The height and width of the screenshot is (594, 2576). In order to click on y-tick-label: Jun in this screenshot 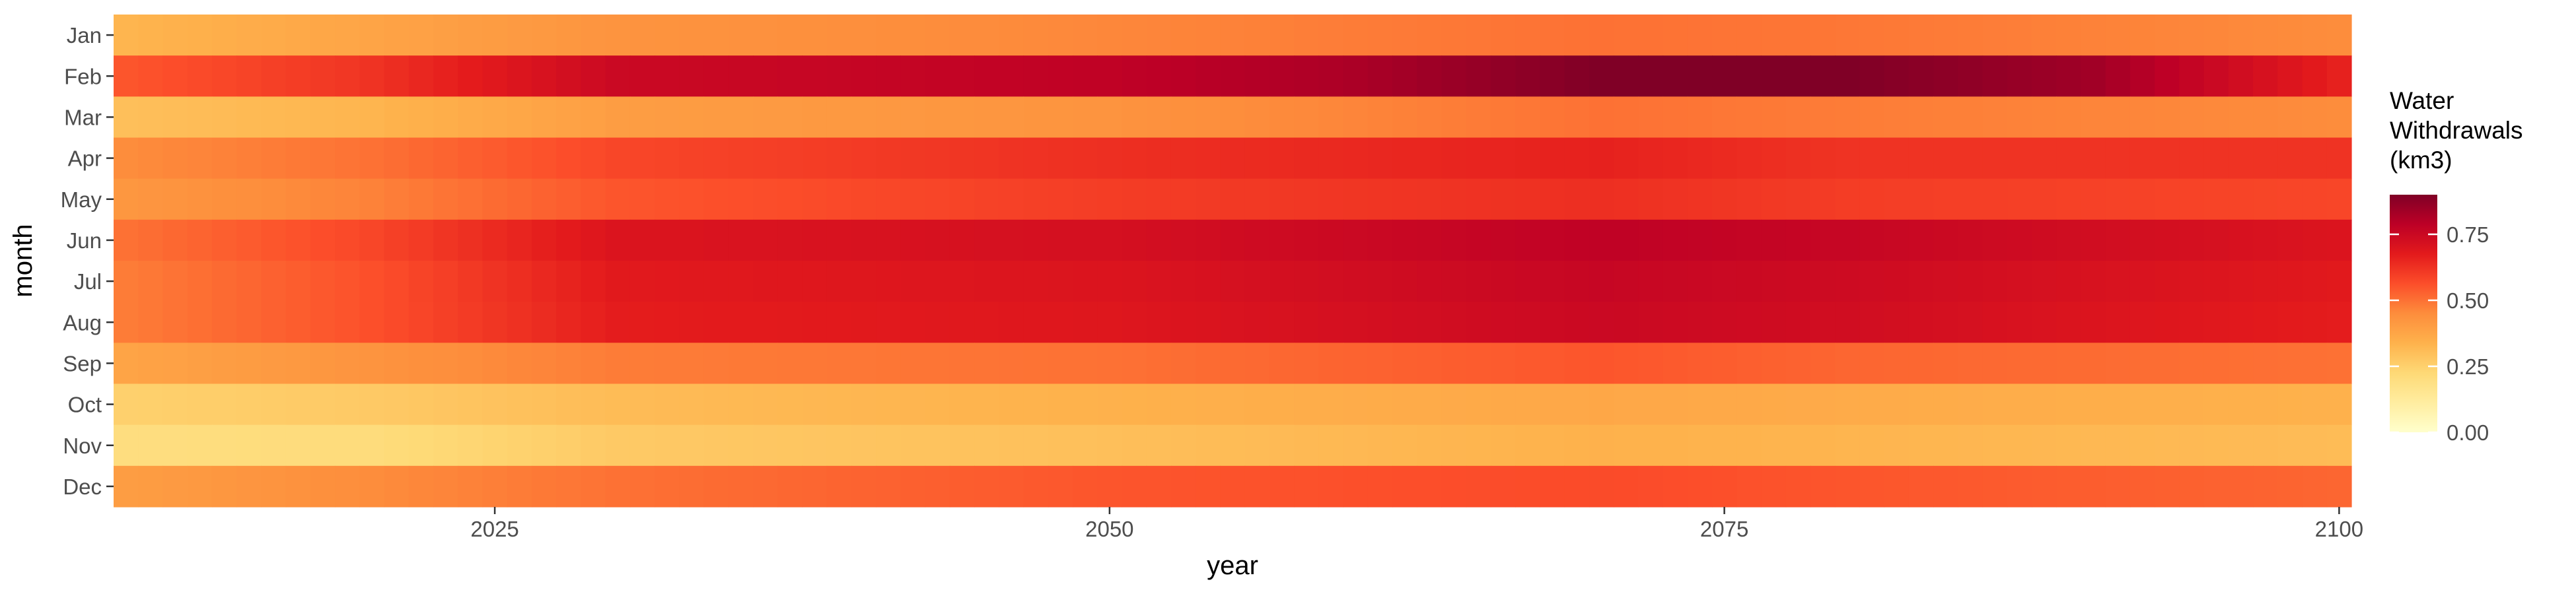, I will do `click(85, 240)`.